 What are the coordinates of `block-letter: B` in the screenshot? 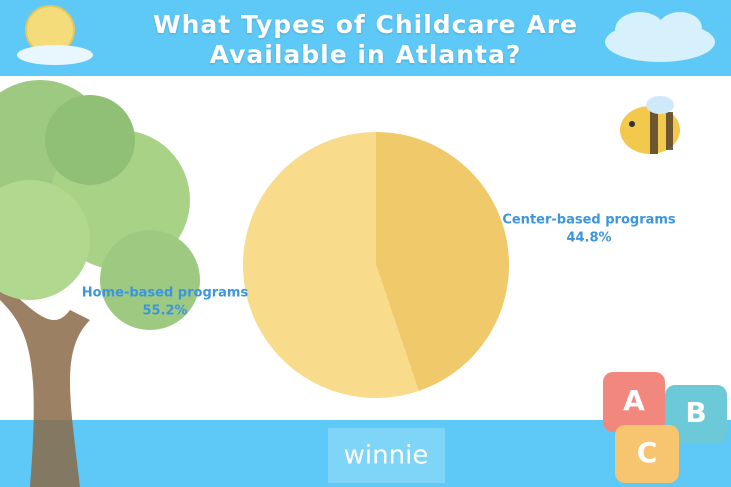 It's located at (695, 412).